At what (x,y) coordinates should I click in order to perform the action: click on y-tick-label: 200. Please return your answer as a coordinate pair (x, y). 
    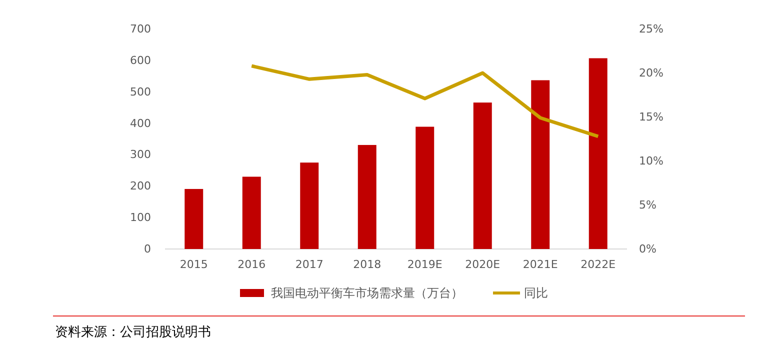
    Looking at the image, I should click on (140, 186).